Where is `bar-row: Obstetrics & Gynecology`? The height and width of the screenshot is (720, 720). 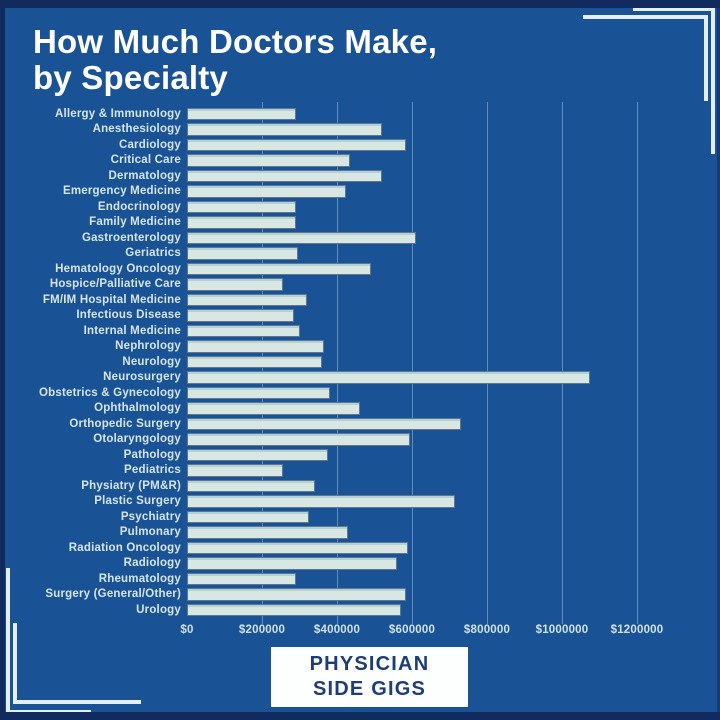 bar-row: Obstetrics & Gynecology is located at coordinates (360, 393).